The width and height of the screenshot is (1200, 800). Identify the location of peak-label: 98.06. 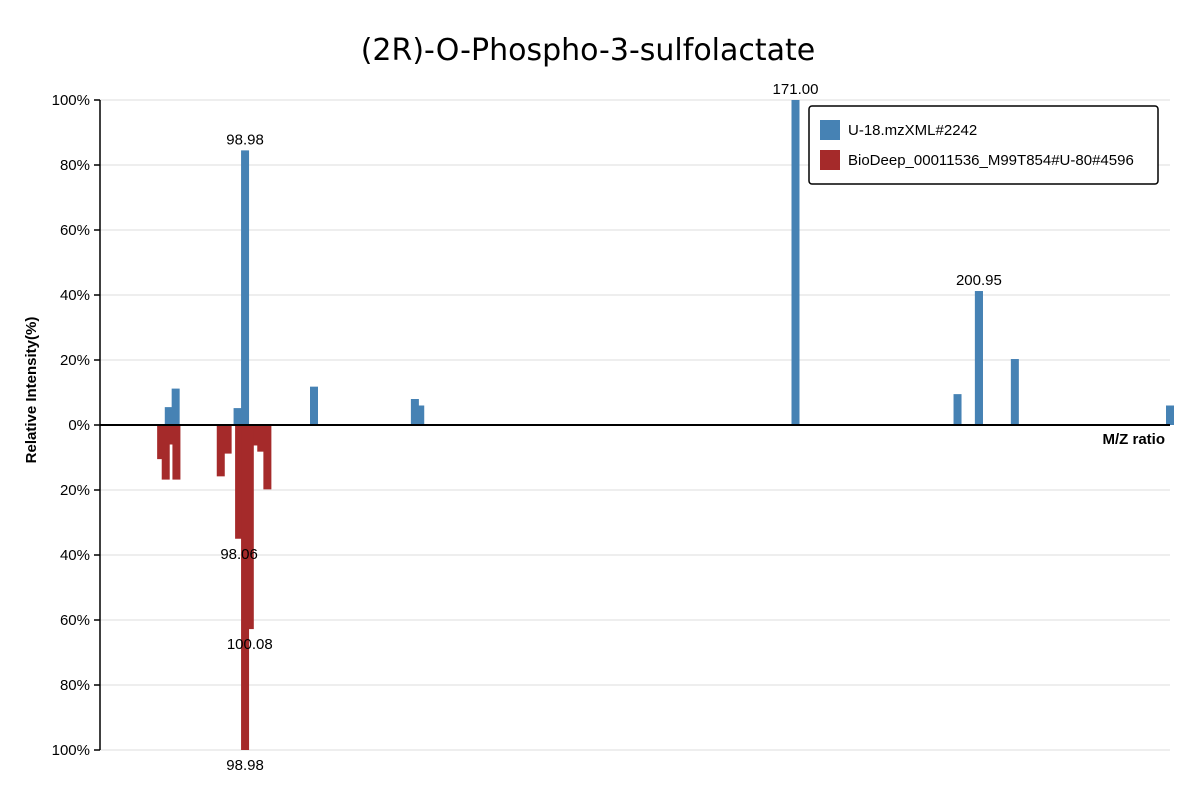
(239, 554).